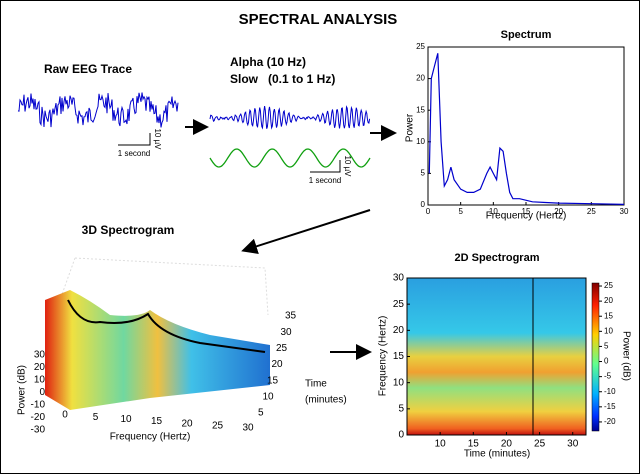  I want to click on colorbar-tick-label: -5, so click(608, 376).